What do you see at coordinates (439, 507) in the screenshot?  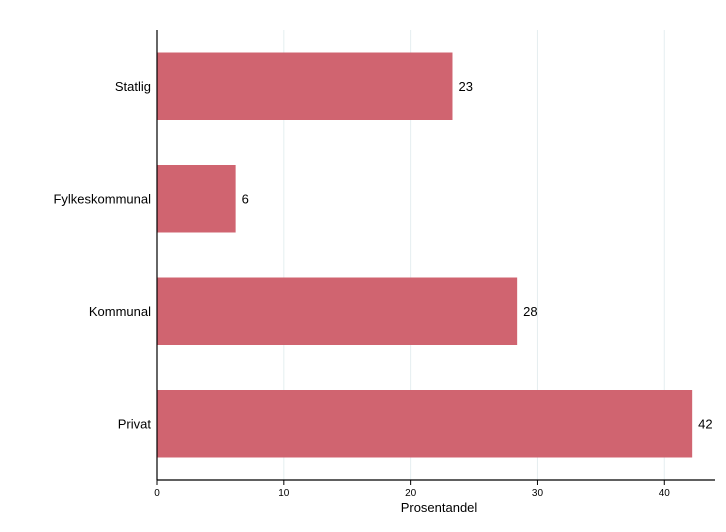 I see `x-axis-title: Prosentandel` at bounding box center [439, 507].